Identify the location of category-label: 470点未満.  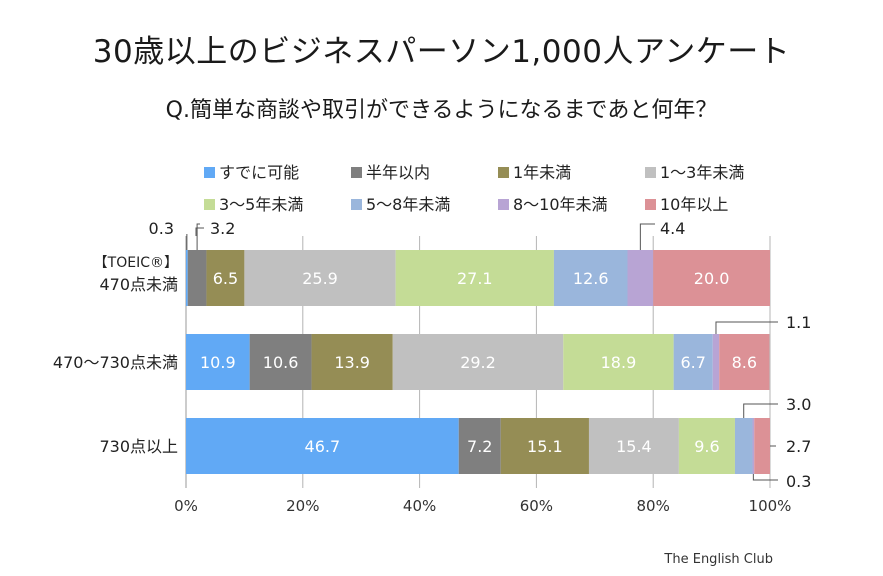
(138, 284).